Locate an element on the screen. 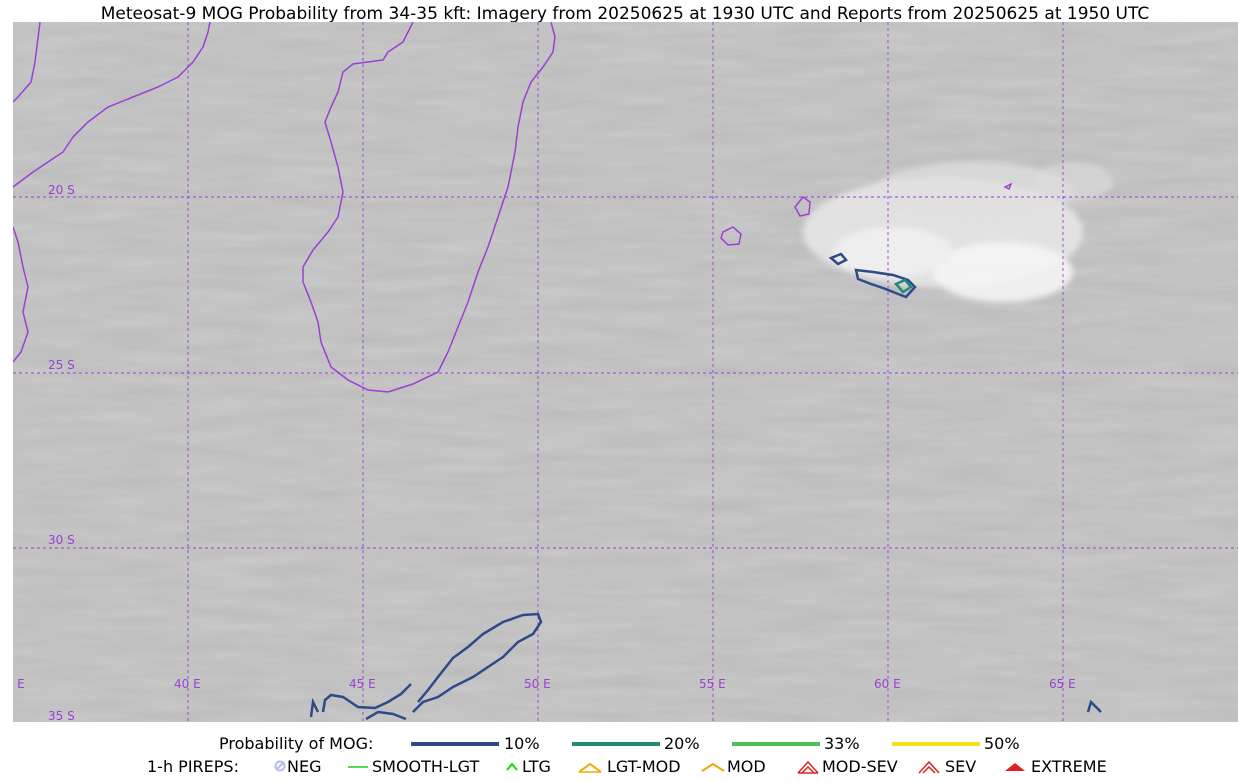 This screenshot has width=1250, height=782. prob10-label: 10% is located at coordinates (522, 743).